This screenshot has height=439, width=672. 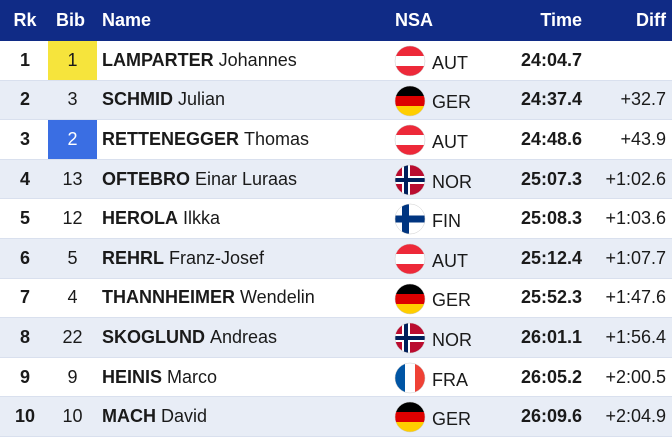 I want to click on bib: 9, so click(x=72, y=376).